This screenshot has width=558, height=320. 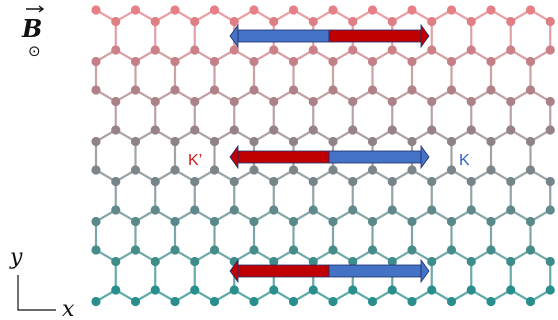 What do you see at coordinates (234, 157) in the screenshot?
I see `left-arrowhead-icon` at bounding box center [234, 157].